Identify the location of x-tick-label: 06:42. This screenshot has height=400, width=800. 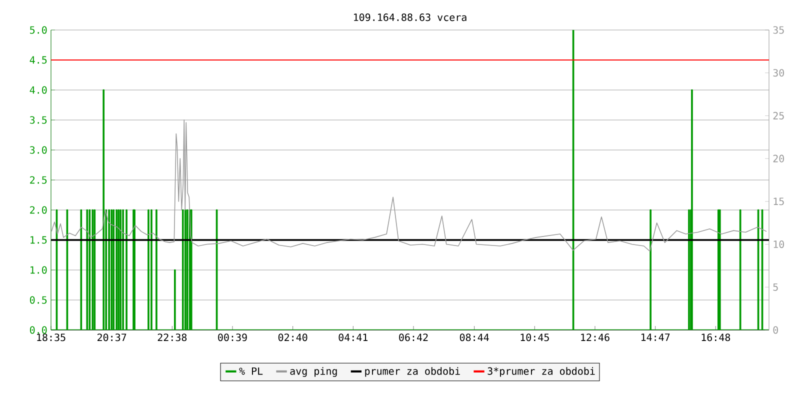
(413, 338).